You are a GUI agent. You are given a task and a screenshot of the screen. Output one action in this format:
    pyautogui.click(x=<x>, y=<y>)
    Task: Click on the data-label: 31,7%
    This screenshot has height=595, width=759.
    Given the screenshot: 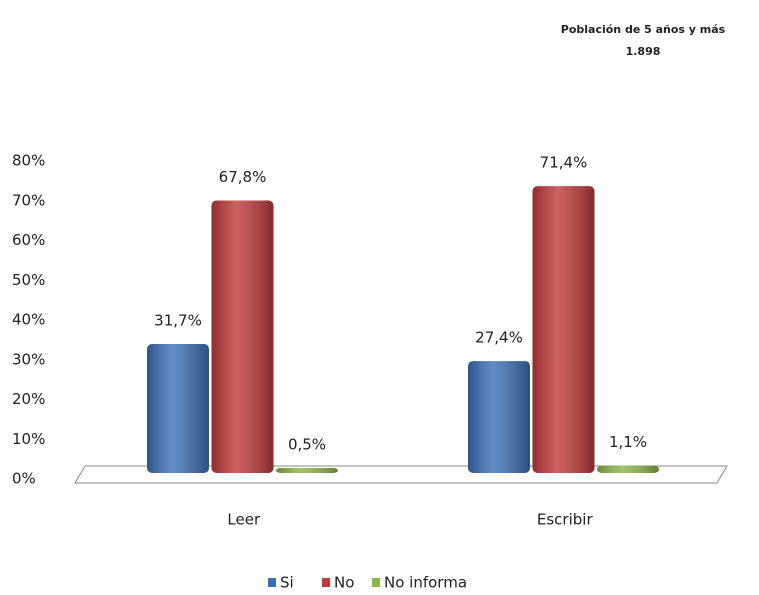 What is the action you would take?
    pyautogui.click(x=178, y=320)
    